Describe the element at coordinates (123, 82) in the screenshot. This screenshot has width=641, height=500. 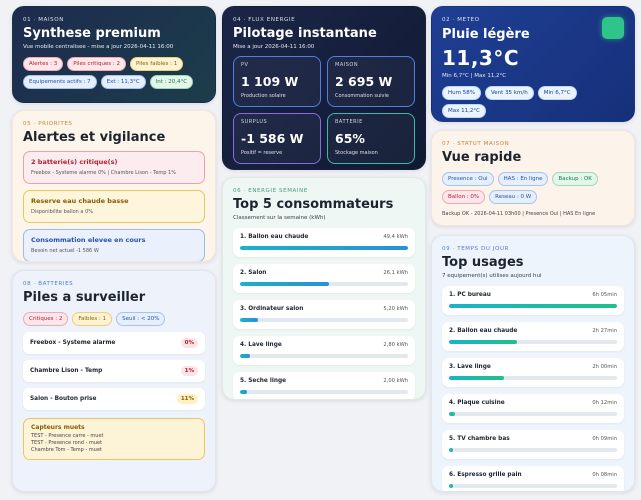
I see `chip: Ext : 11,3°C` at that location.